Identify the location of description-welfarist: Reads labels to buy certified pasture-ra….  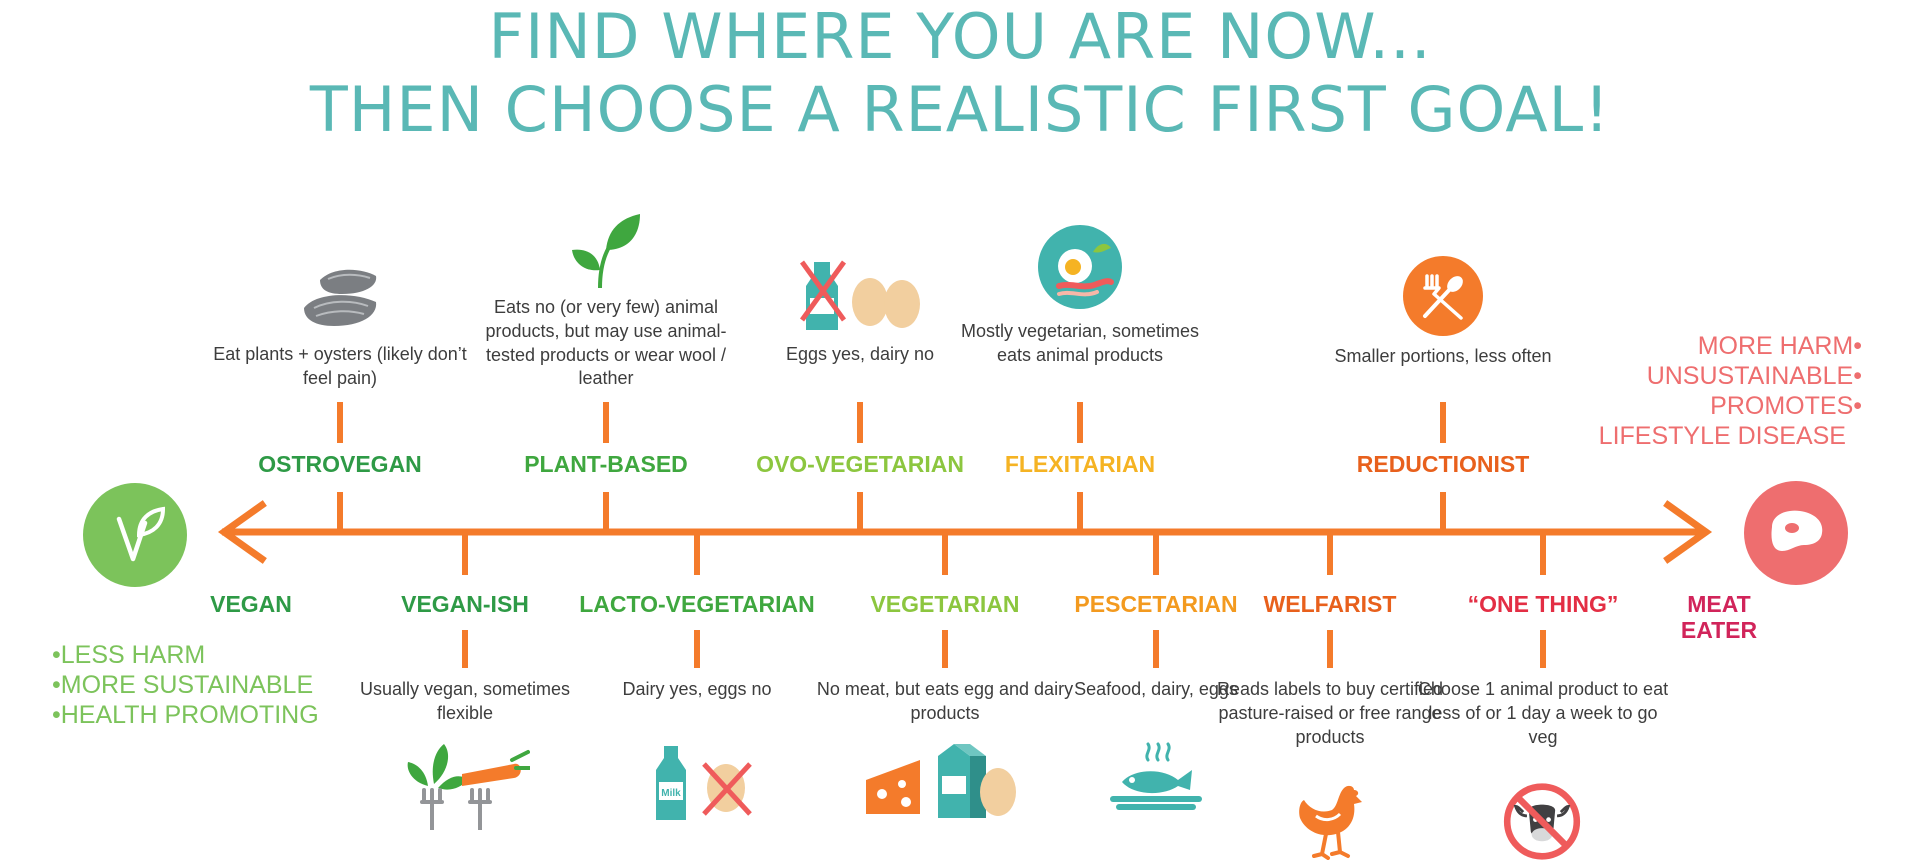
(1330, 713).